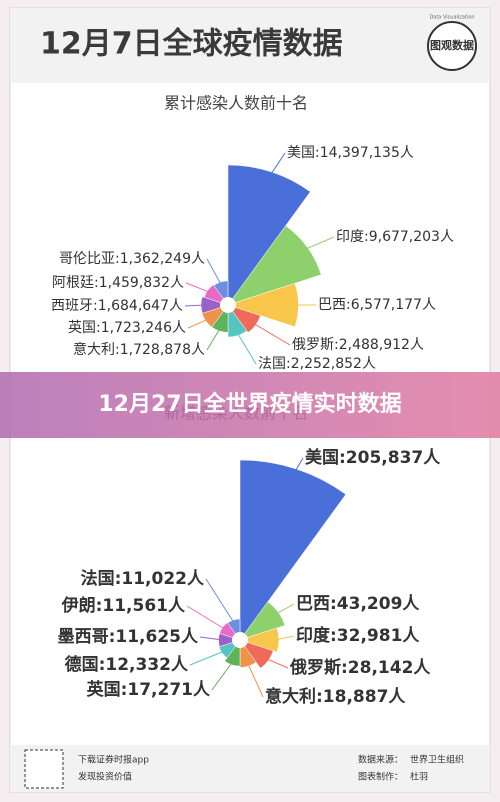 Image resolution: width=500 pixels, height=802 pixels. I want to click on footer-slogan: 发现投资价值, so click(105, 777).